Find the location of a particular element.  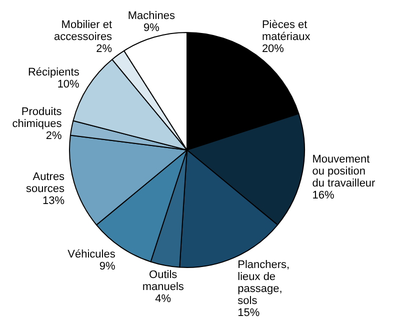

slice-label: Récipients is located at coordinates (54, 72).